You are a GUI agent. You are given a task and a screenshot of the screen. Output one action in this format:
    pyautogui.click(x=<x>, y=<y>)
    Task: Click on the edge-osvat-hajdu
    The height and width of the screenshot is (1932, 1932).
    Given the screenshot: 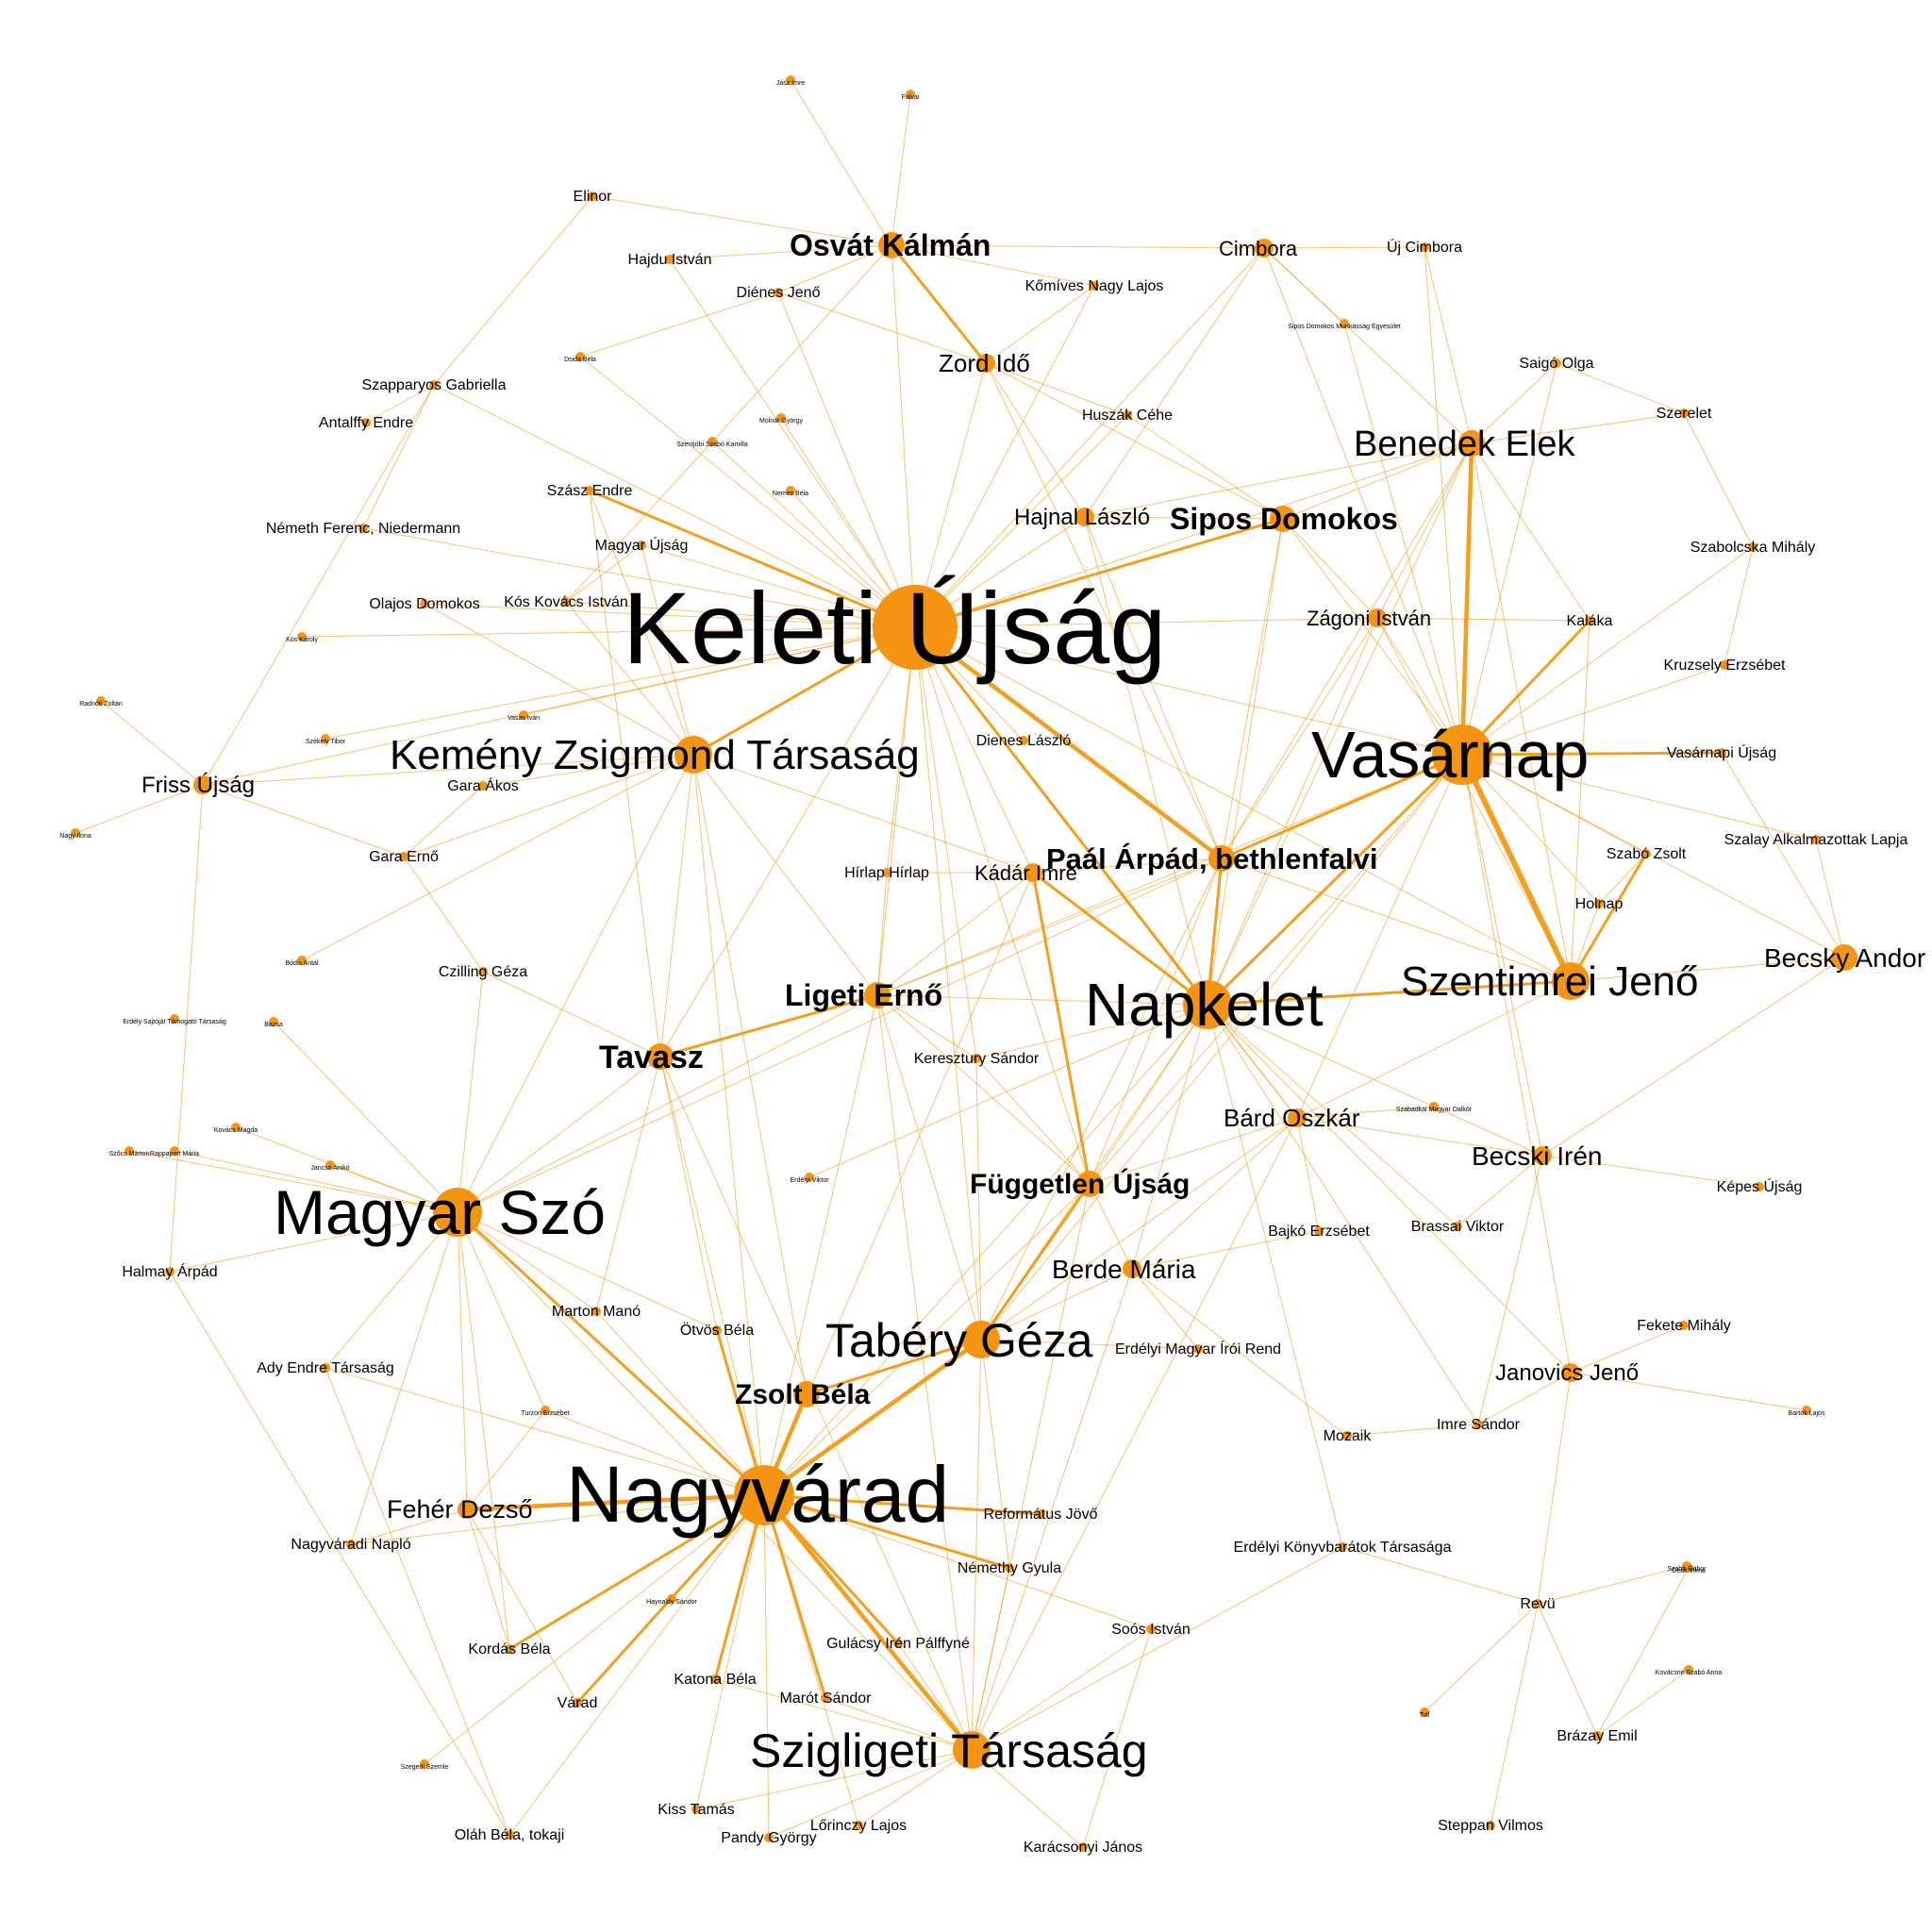 What is the action you would take?
    pyautogui.click(x=780, y=252)
    